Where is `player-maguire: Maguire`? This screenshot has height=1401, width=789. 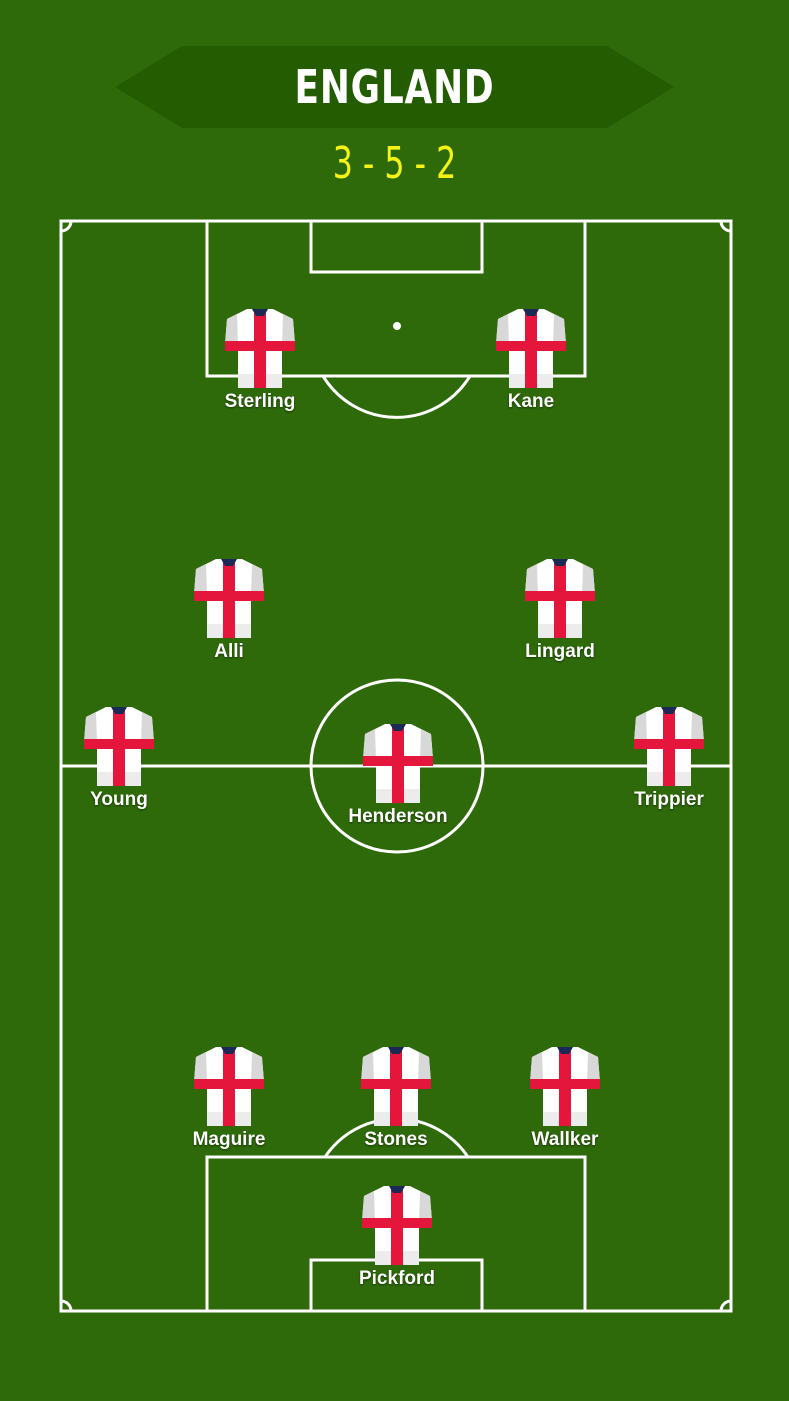
player-maguire: Maguire is located at coordinates (229, 1109).